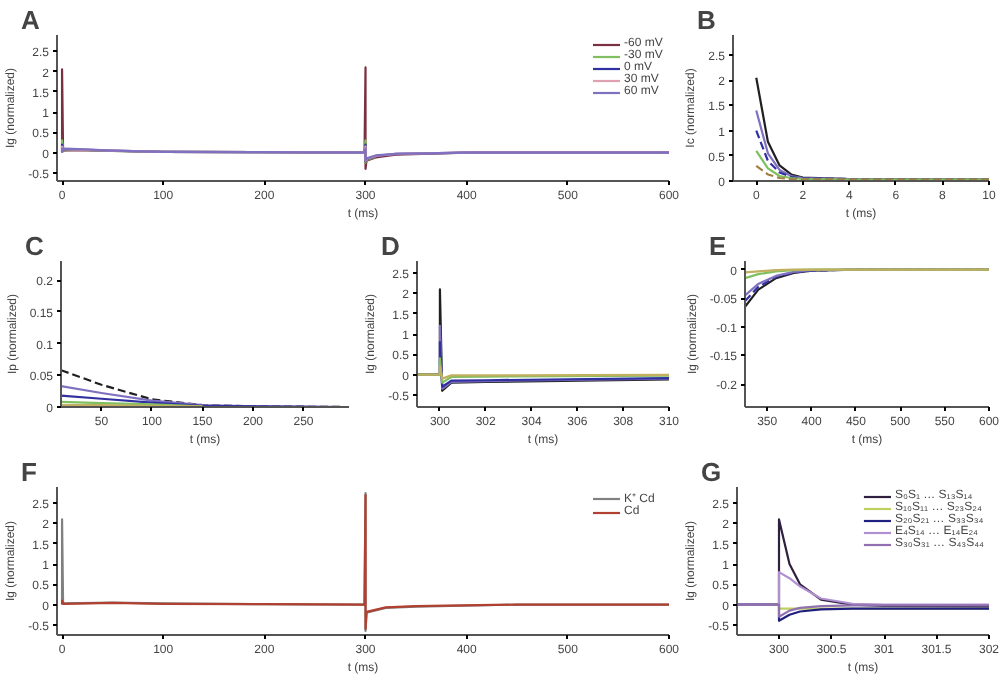 The height and width of the screenshot is (680, 1000). I want to click on chart-title: B, so click(706, 20).